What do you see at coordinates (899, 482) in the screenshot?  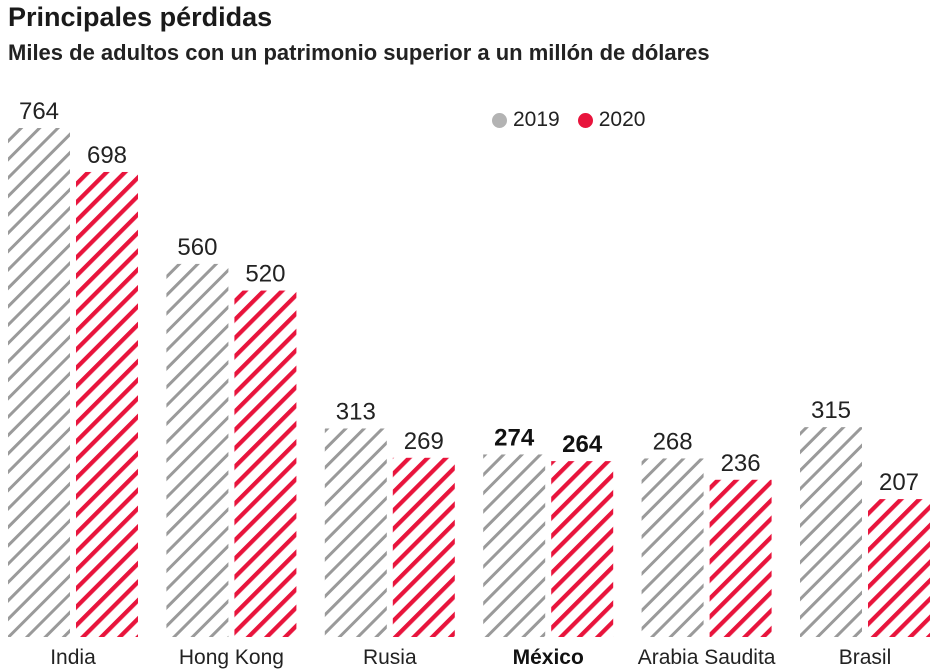 I see `value-label-brasil-2020: 207` at bounding box center [899, 482].